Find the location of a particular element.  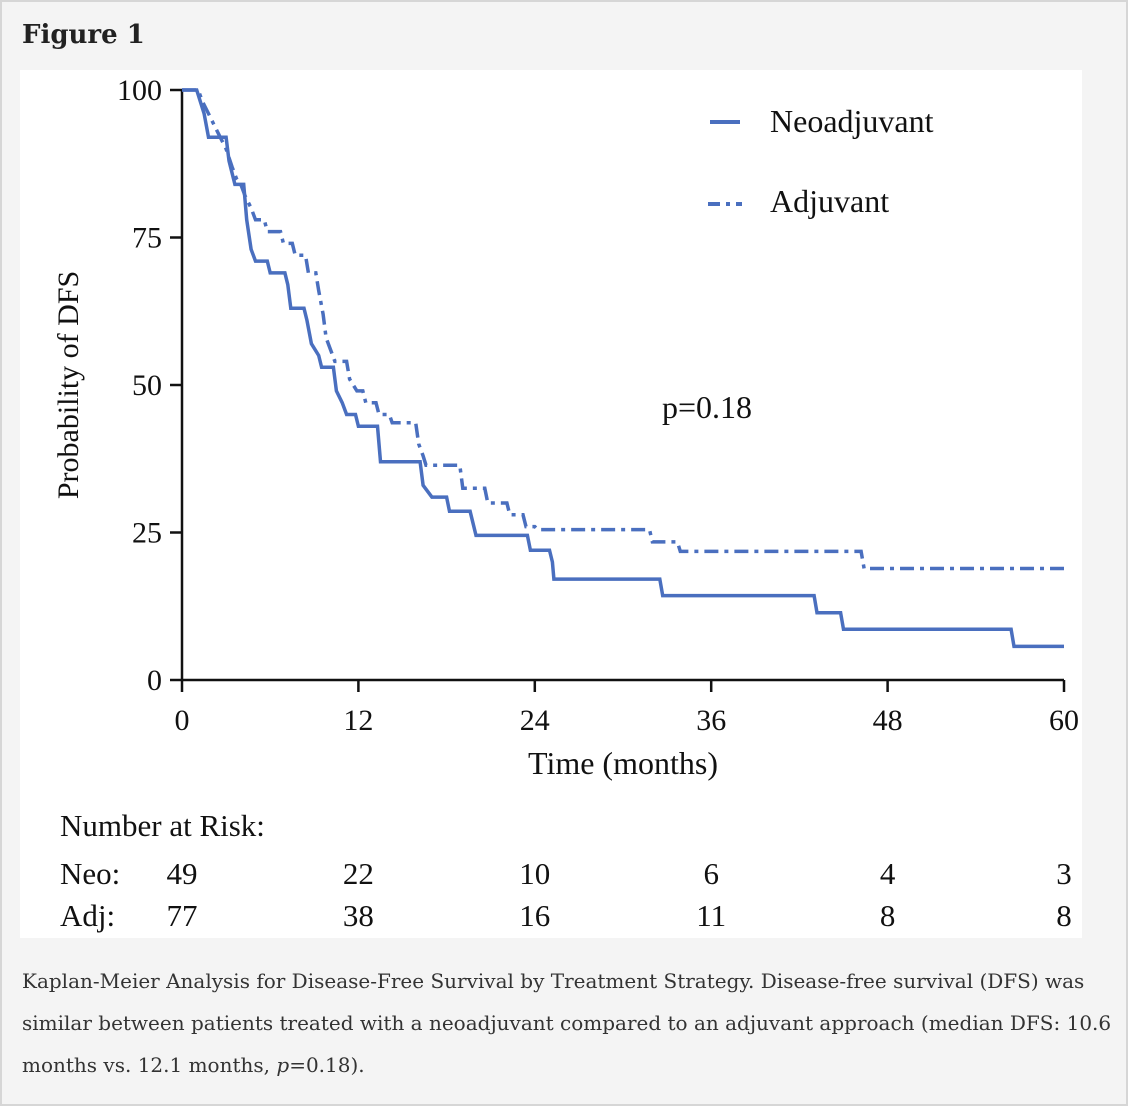

x-tick-label-0: 0 is located at coordinates (182, 720).